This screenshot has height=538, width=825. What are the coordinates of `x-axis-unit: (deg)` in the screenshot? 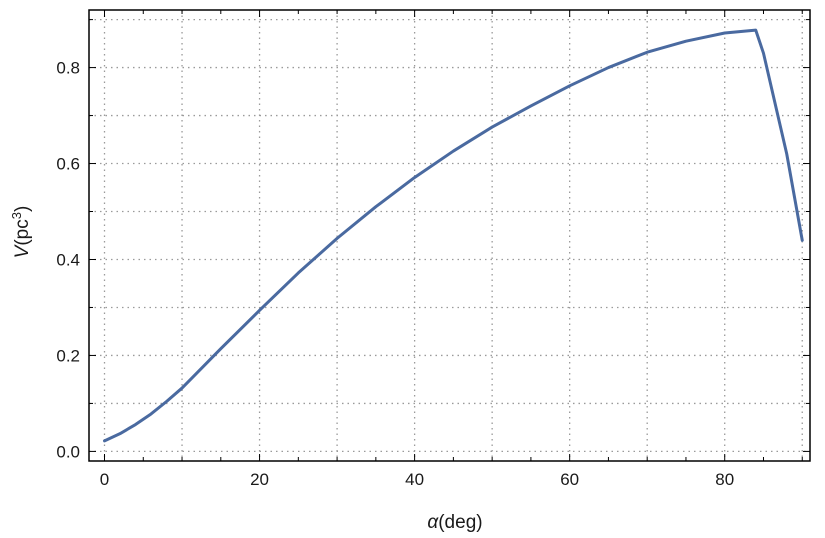 It's located at (460, 522).